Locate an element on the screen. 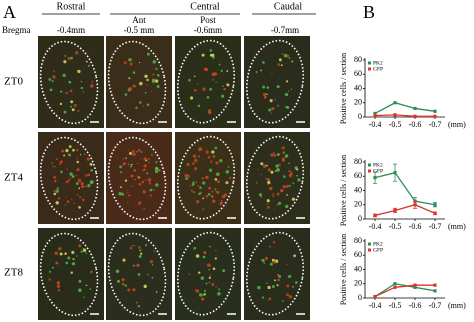 The width and height of the screenshot is (474, 322). y-tick-label: 40 is located at coordinates (358, 189).